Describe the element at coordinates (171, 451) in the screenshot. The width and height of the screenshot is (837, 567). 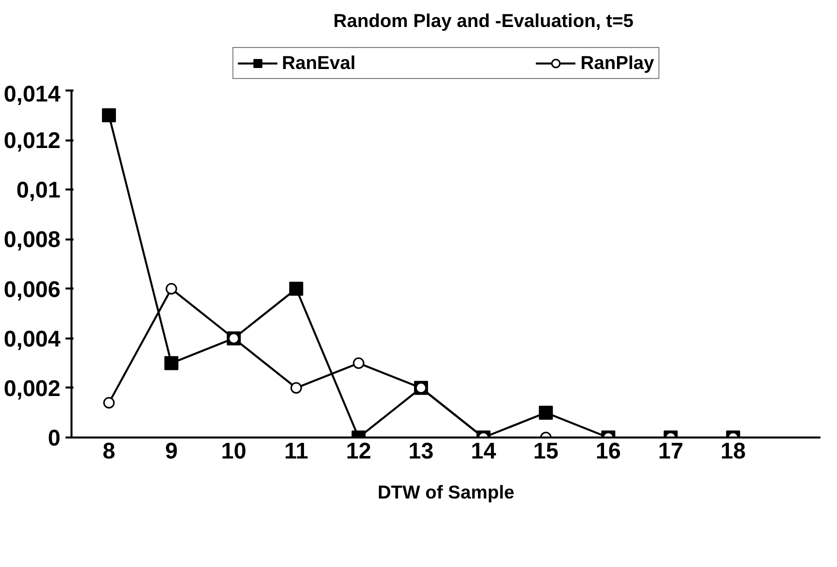
I see `x-tick-label: 9` at that location.